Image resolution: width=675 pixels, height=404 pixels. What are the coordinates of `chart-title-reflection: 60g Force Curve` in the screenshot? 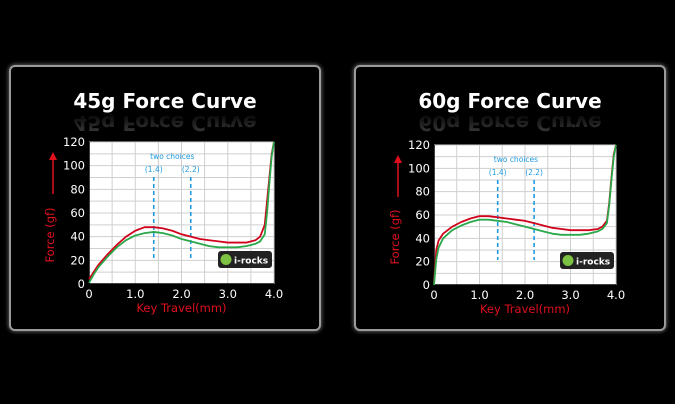 It's located at (509, 123).